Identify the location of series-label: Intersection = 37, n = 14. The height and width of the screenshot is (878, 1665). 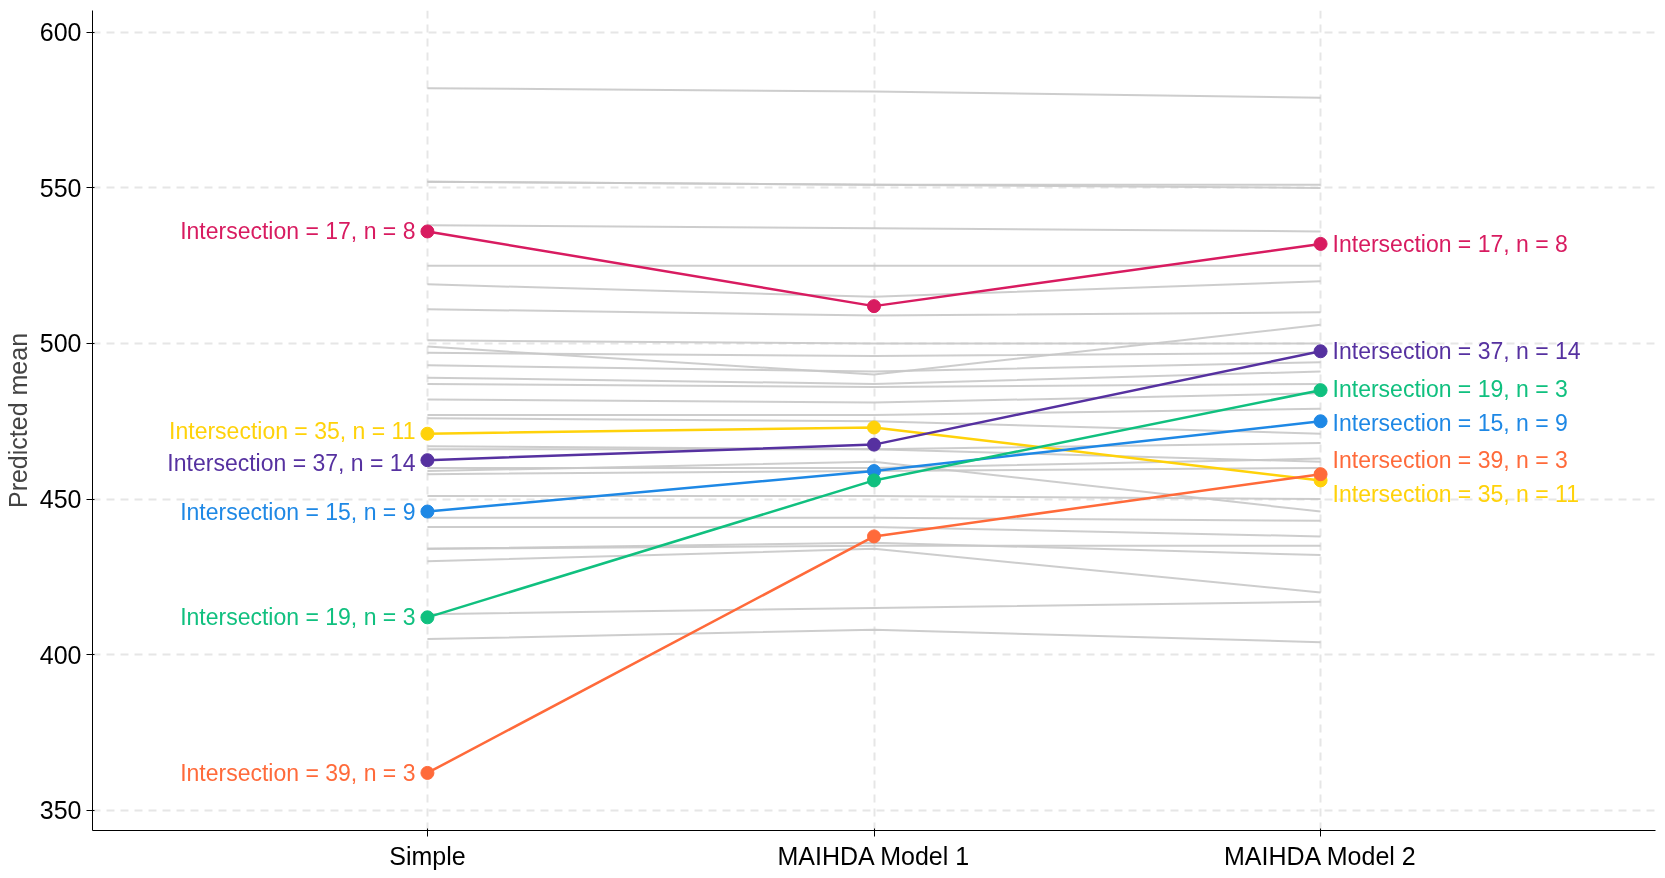
(1456, 351).